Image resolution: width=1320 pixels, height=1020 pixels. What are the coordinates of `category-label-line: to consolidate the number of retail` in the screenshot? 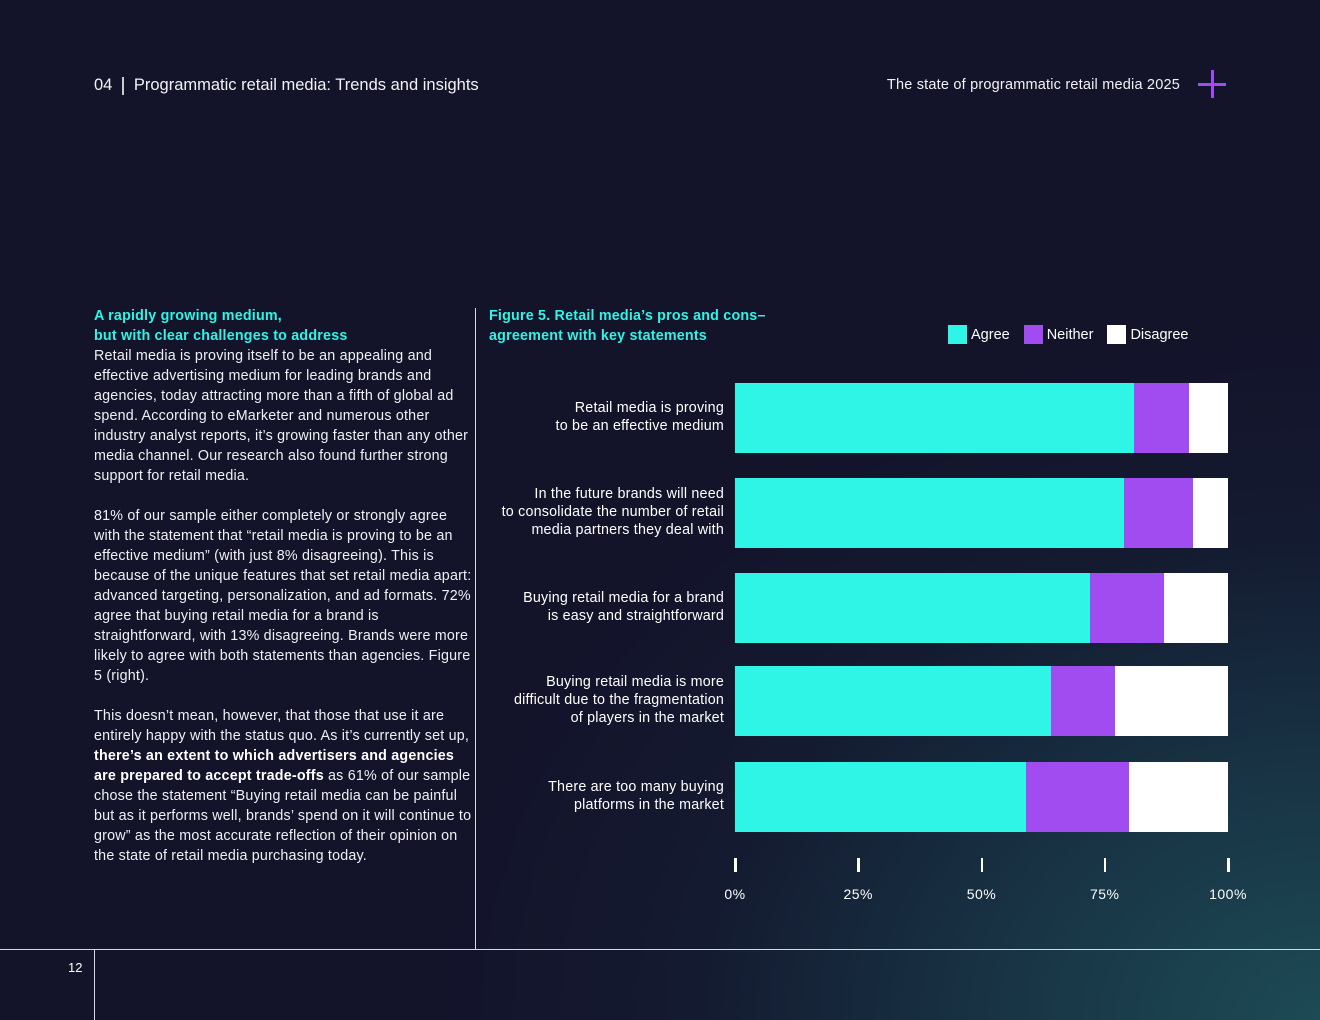 It's located at (612, 512).